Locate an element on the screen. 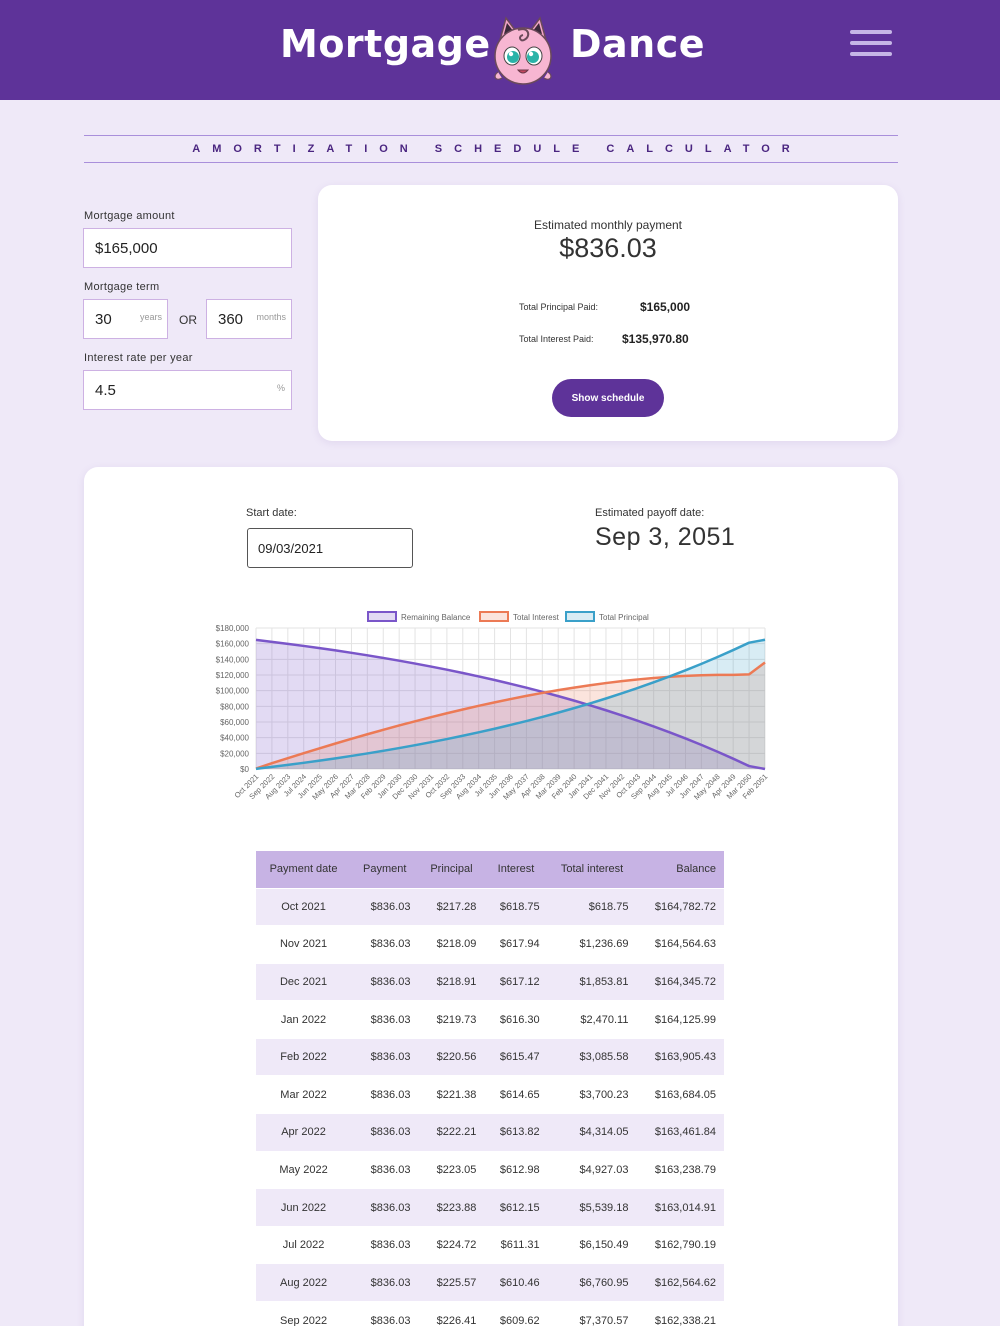  table-cell: $219.73 is located at coordinates (451, 1019).